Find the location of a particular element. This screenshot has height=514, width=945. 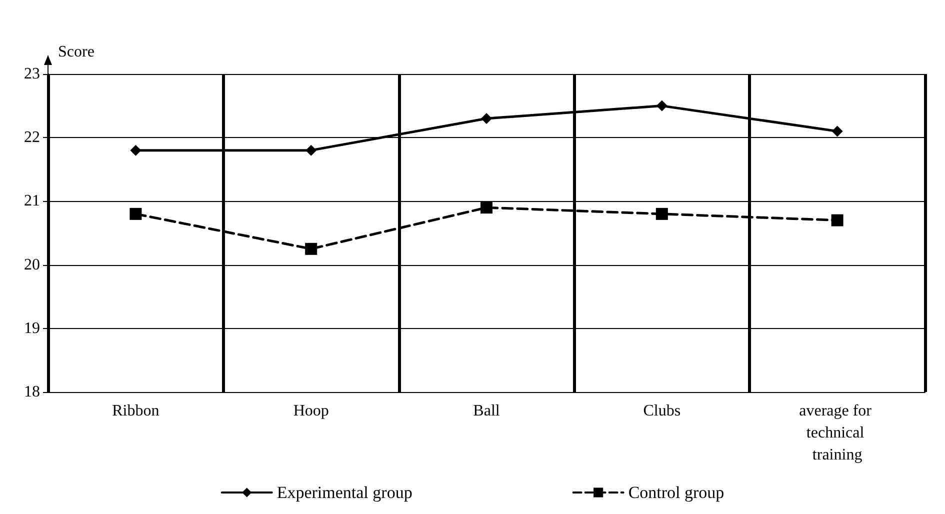

x-tick-label: Clubs is located at coordinates (662, 411).